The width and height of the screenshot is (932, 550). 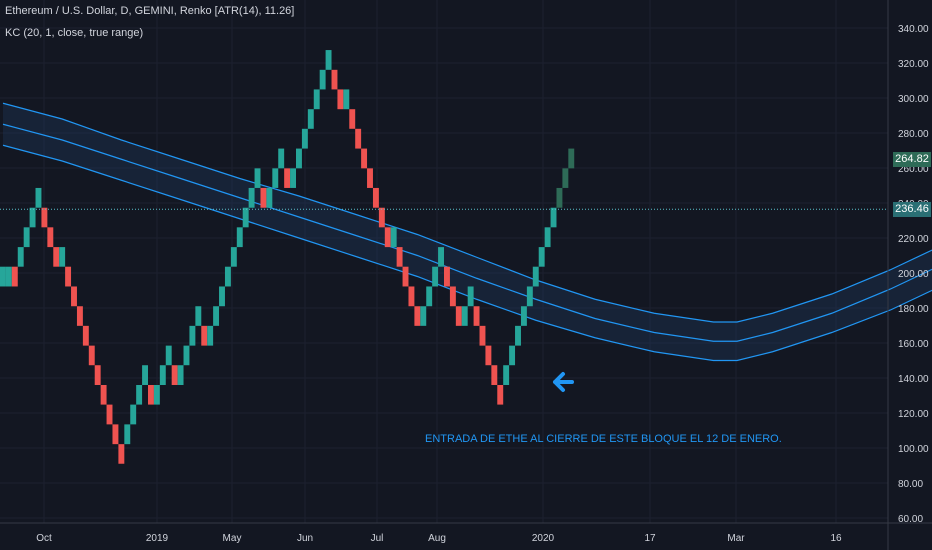 What do you see at coordinates (836, 538) in the screenshot?
I see `x-tick-label: 16` at bounding box center [836, 538].